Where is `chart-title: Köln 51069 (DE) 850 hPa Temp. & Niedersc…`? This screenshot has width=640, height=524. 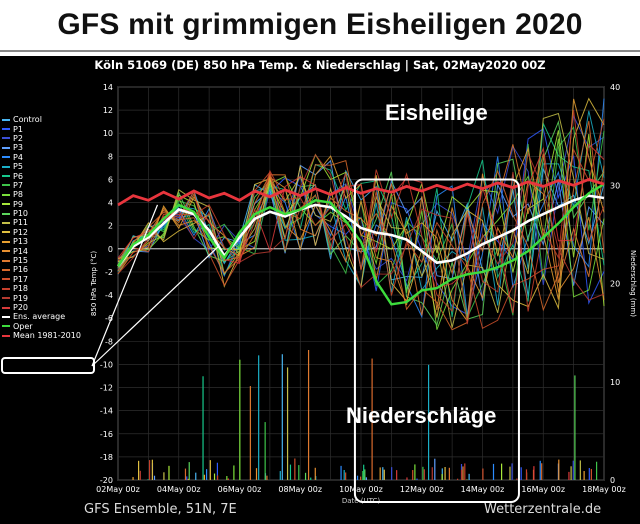 chart-title: Köln 51069 (DE) 850 hPa Temp. & Niedersc… is located at coordinates (320, 65).